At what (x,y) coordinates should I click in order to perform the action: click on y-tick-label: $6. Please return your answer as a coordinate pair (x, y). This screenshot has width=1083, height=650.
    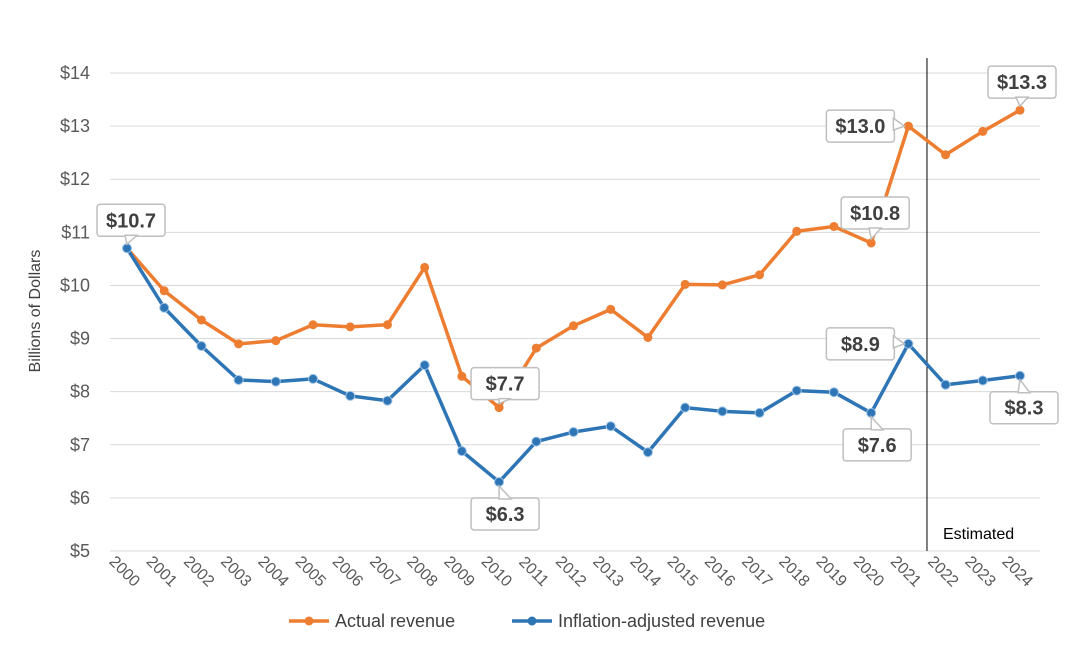
    Looking at the image, I should click on (80, 498).